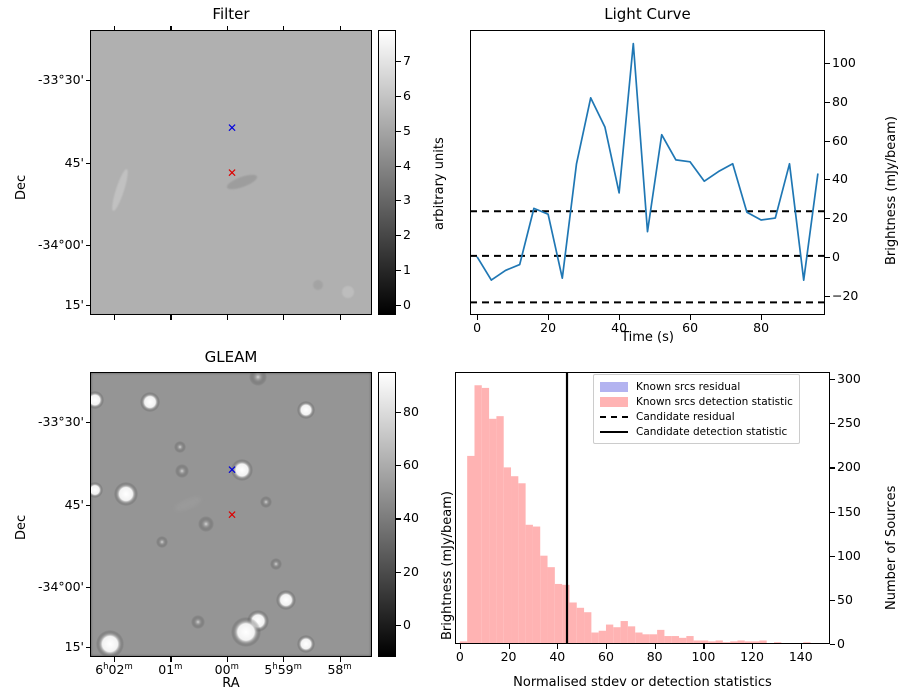  I want to click on legend-item-3: Candidate detection statistic, so click(696, 431).